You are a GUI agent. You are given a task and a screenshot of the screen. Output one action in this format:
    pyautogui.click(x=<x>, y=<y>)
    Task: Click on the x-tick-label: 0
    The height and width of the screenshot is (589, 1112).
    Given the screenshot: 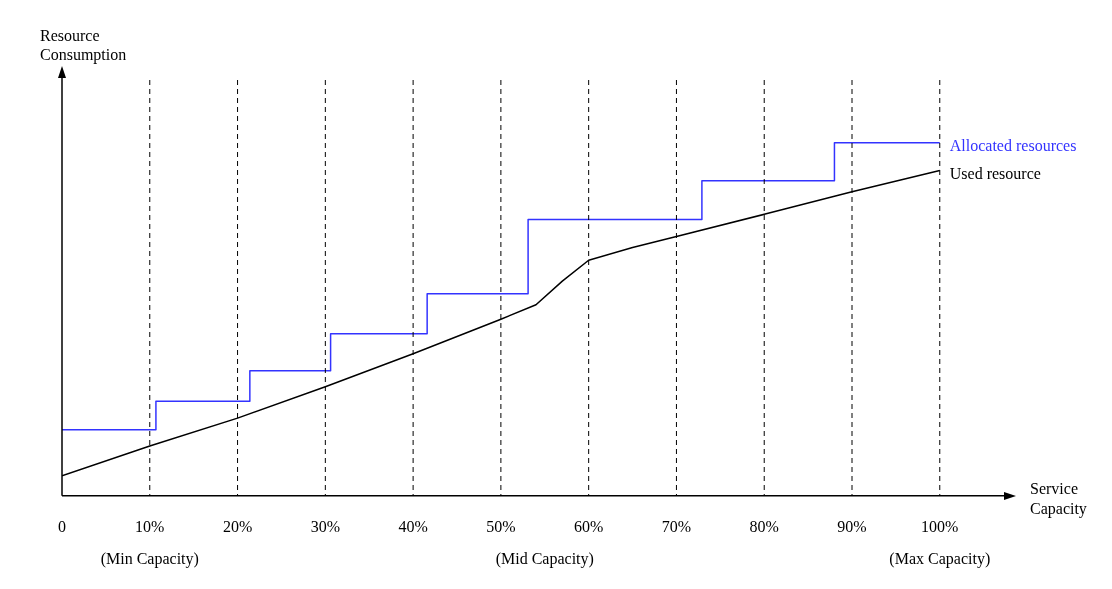 What is the action you would take?
    pyautogui.click(x=62, y=526)
    